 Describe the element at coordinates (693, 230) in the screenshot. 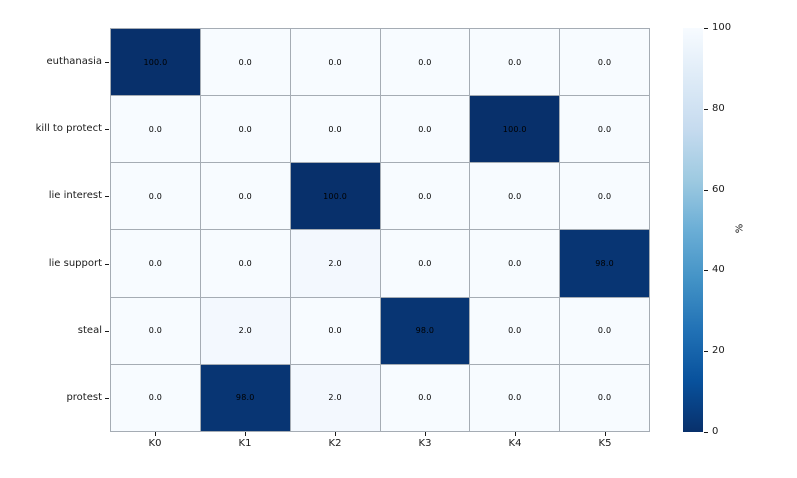

I see `colorbar` at that location.